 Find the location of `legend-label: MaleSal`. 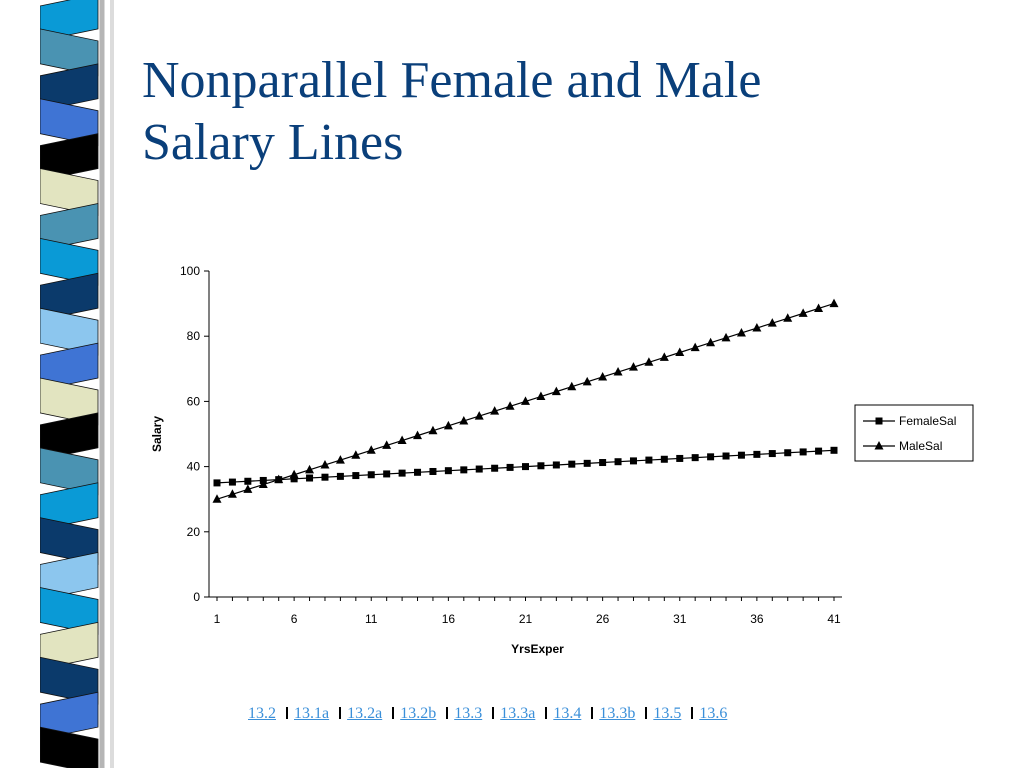

legend-label: MaleSal is located at coordinates (920, 446).